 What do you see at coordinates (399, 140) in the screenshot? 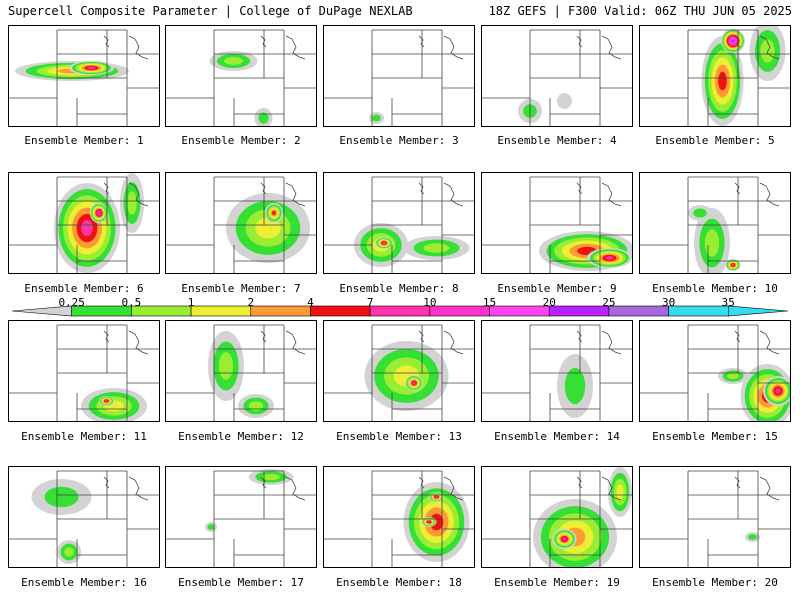
I see `ensemble-member-label: Ensemble Member: 3` at bounding box center [399, 140].